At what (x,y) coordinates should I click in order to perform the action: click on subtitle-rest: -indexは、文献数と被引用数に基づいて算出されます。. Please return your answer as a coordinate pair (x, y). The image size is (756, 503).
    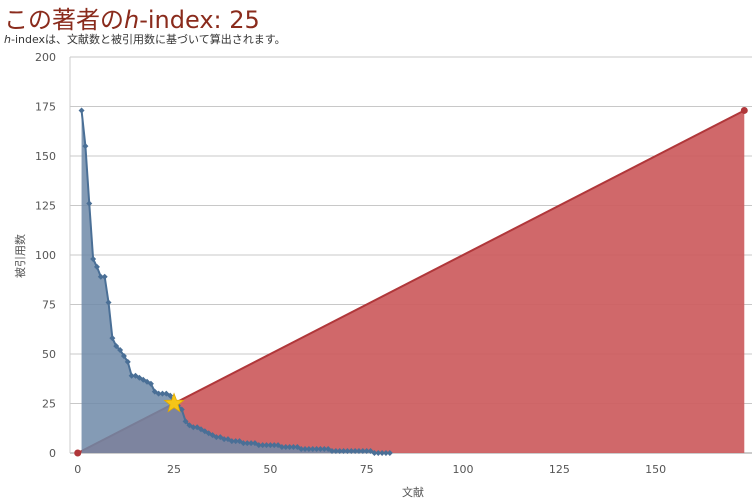
    Looking at the image, I should click on (148, 39).